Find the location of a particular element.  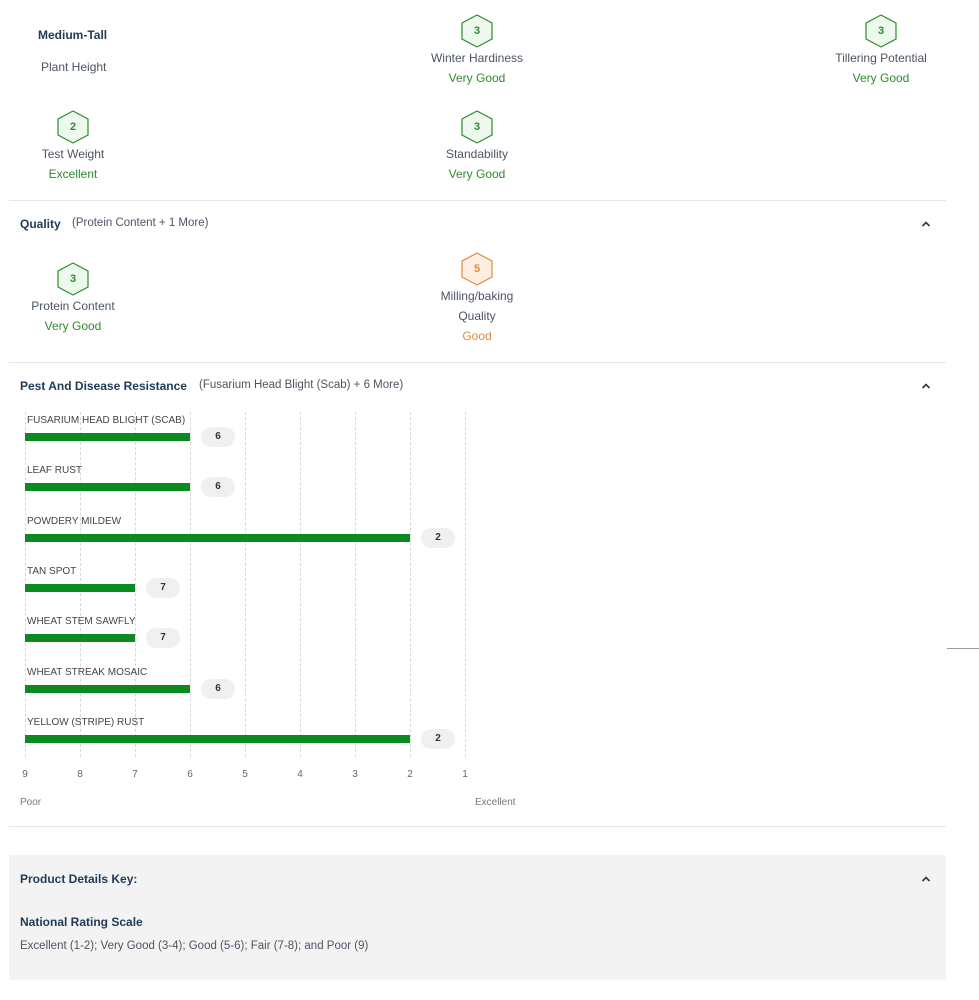

bar-category-label: YELLOW (STRIPE) RUST is located at coordinates (86, 722).